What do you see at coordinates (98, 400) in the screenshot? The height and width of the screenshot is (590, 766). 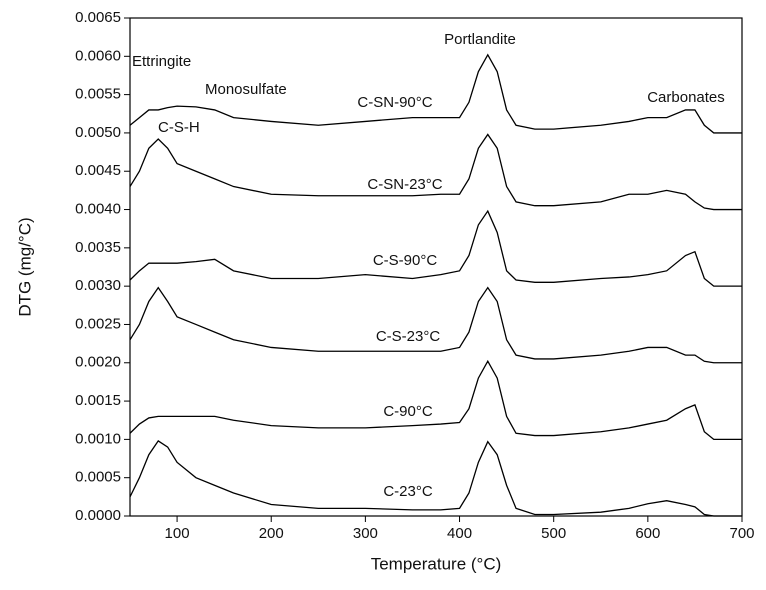 I see `y-tick-label: 0.0015` at bounding box center [98, 400].